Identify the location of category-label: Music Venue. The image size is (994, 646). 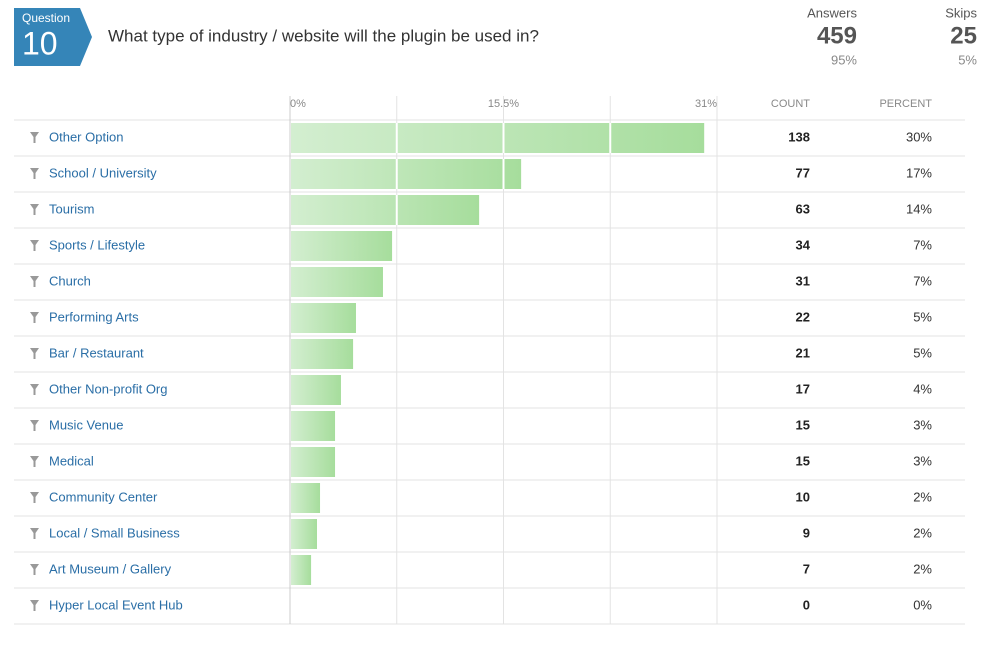
(86, 424).